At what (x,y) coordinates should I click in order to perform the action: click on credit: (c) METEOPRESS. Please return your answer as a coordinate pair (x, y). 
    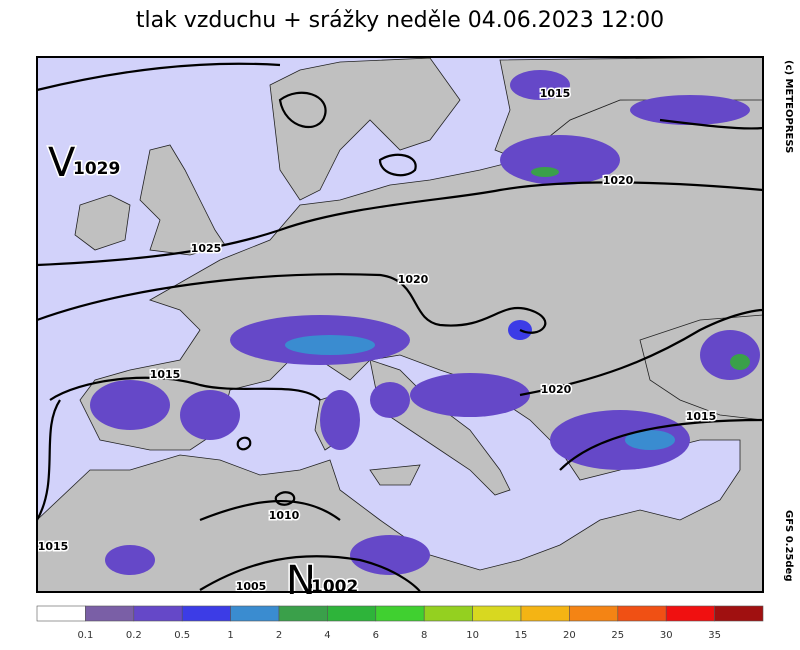
    Looking at the image, I should click on (788, 106).